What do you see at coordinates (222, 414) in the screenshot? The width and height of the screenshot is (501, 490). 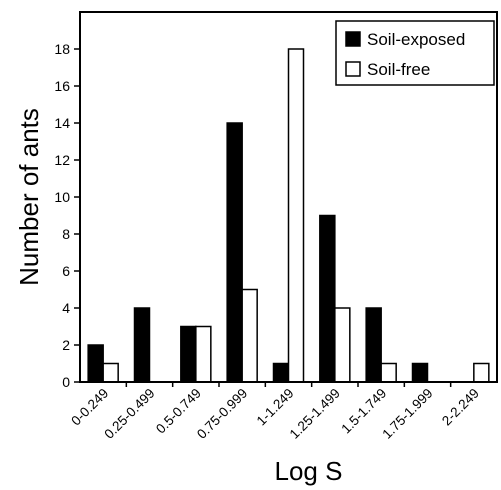 I see `x-tick-label: 0.75-0.999` at bounding box center [222, 414].